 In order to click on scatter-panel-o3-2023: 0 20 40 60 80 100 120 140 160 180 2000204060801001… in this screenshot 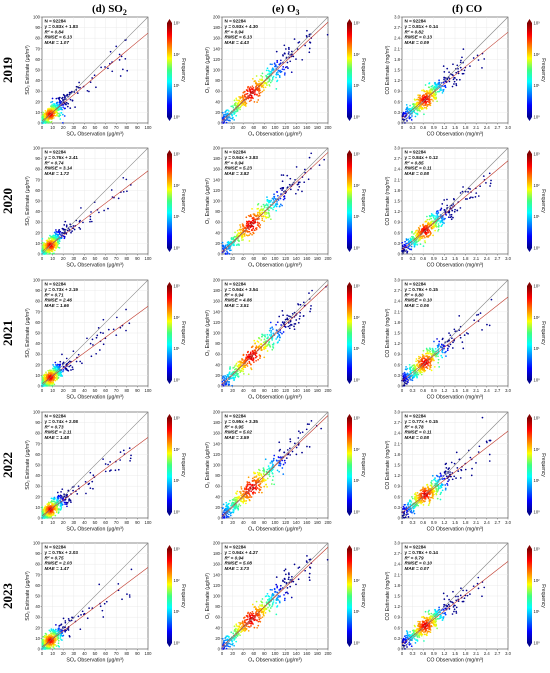, I will do `click(285, 602)`.